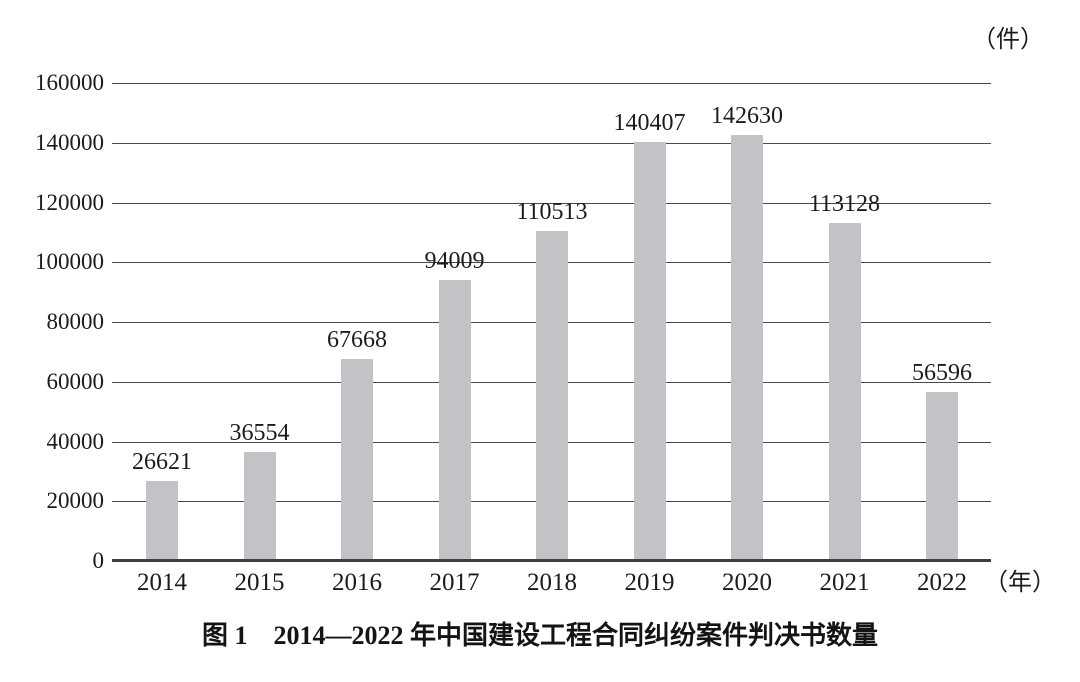 The width and height of the screenshot is (1080, 682). What do you see at coordinates (454, 261) in the screenshot?
I see `value-label-2017: 94009` at bounding box center [454, 261].